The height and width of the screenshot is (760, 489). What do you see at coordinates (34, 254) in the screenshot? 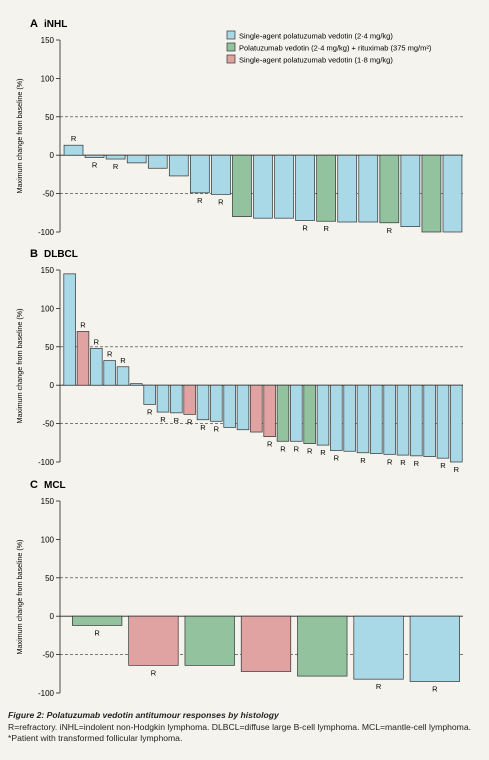
I see `panel-letter: B` at bounding box center [34, 254].